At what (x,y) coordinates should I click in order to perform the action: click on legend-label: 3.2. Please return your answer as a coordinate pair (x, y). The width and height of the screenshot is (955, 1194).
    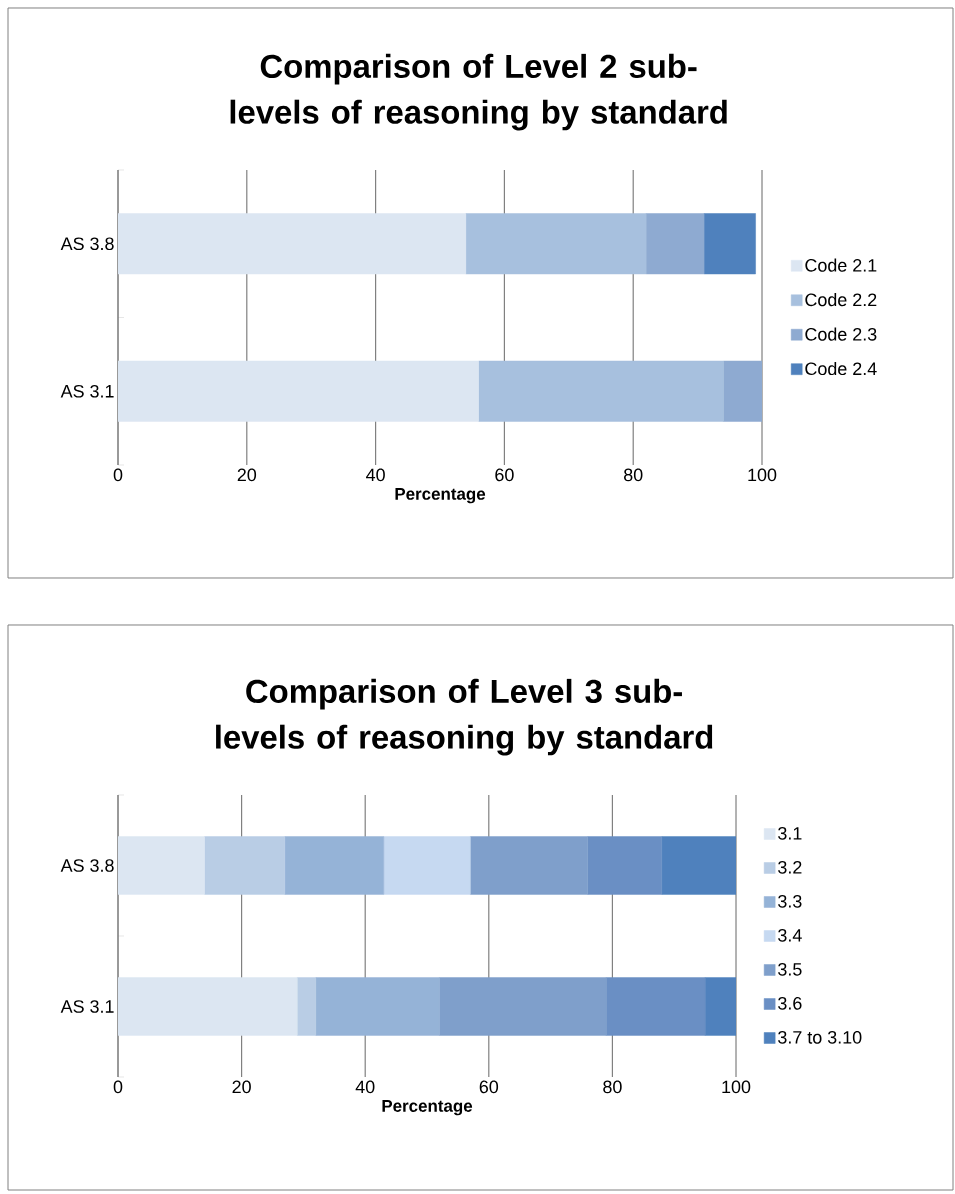
    Looking at the image, I should click on (790, 867).